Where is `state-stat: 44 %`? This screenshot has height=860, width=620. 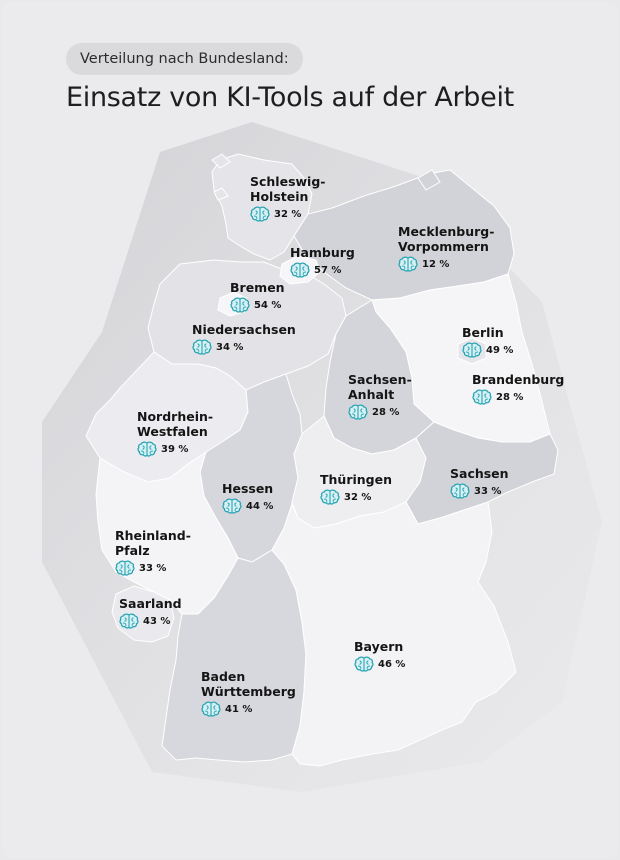 state-stat: 44 % is located at coordinates (247, 506).